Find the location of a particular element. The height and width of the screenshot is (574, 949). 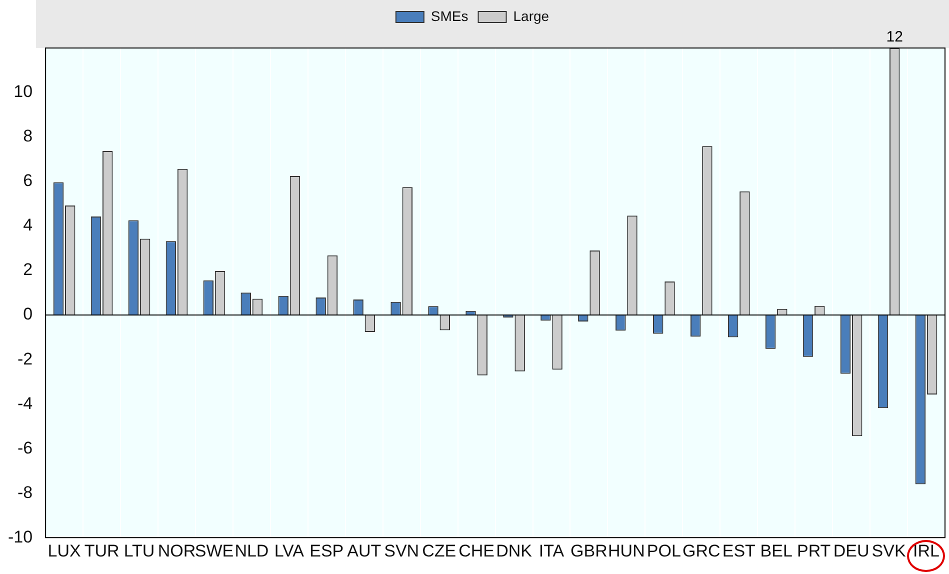

y-tick-label: -6 is located at coordinates (25, 448).